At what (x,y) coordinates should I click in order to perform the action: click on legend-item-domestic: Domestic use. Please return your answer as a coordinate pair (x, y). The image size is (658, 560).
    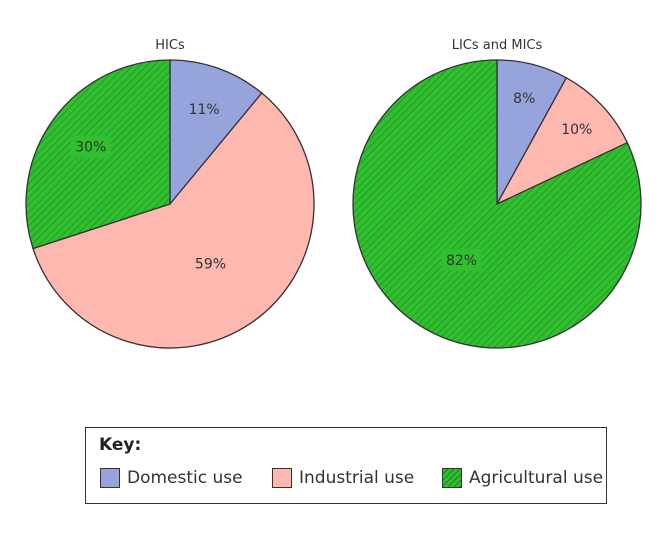
    Looking at the image, I should click on (171, 478).